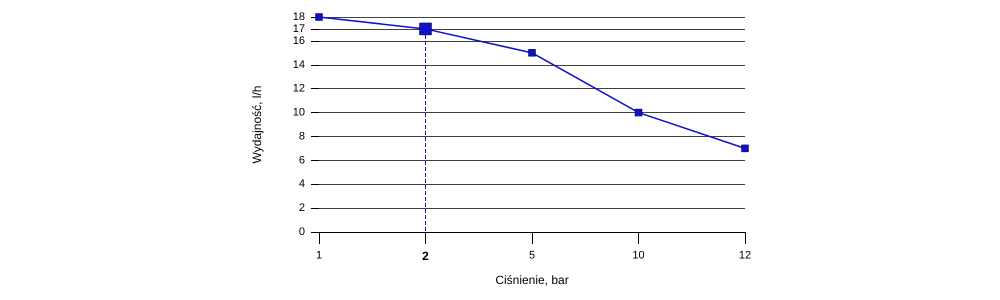 This screenshot has height=300, width=1000. What do you see at coordinates (301, 232) in the screenshot?
I see `y-tick-label: 0` at bounding box center [301, 232].